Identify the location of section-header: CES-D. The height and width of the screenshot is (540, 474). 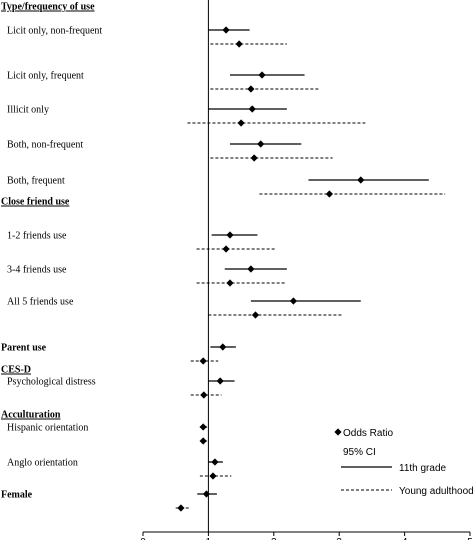
(16, 370).